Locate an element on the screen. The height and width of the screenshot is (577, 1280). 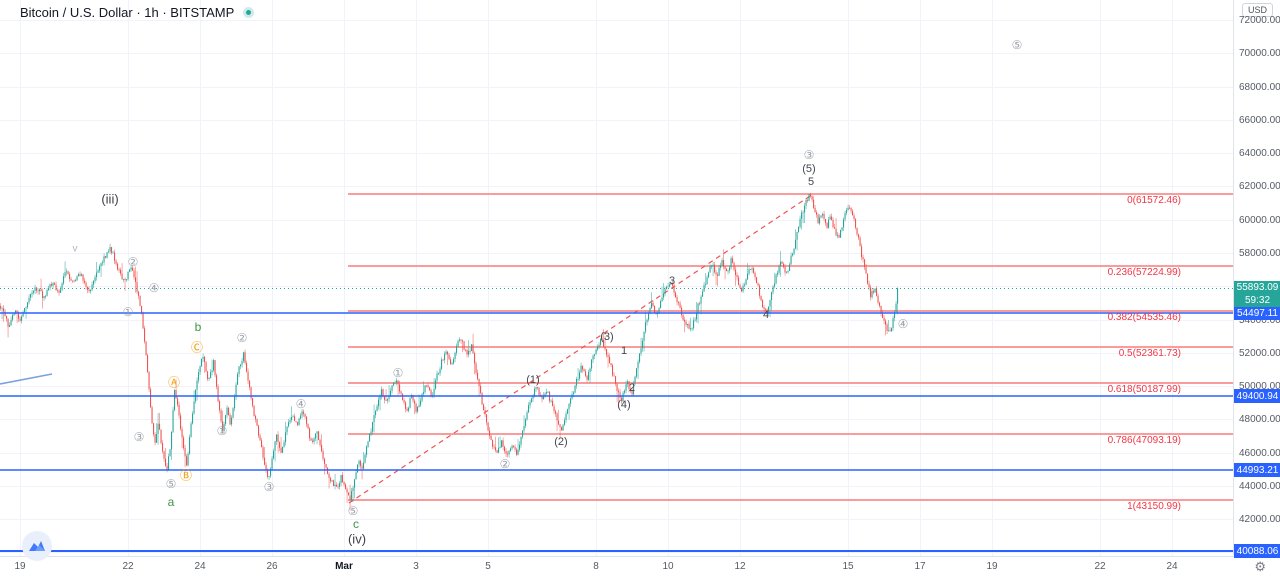
wave-label: 2 is located at coordinates (632, 388).